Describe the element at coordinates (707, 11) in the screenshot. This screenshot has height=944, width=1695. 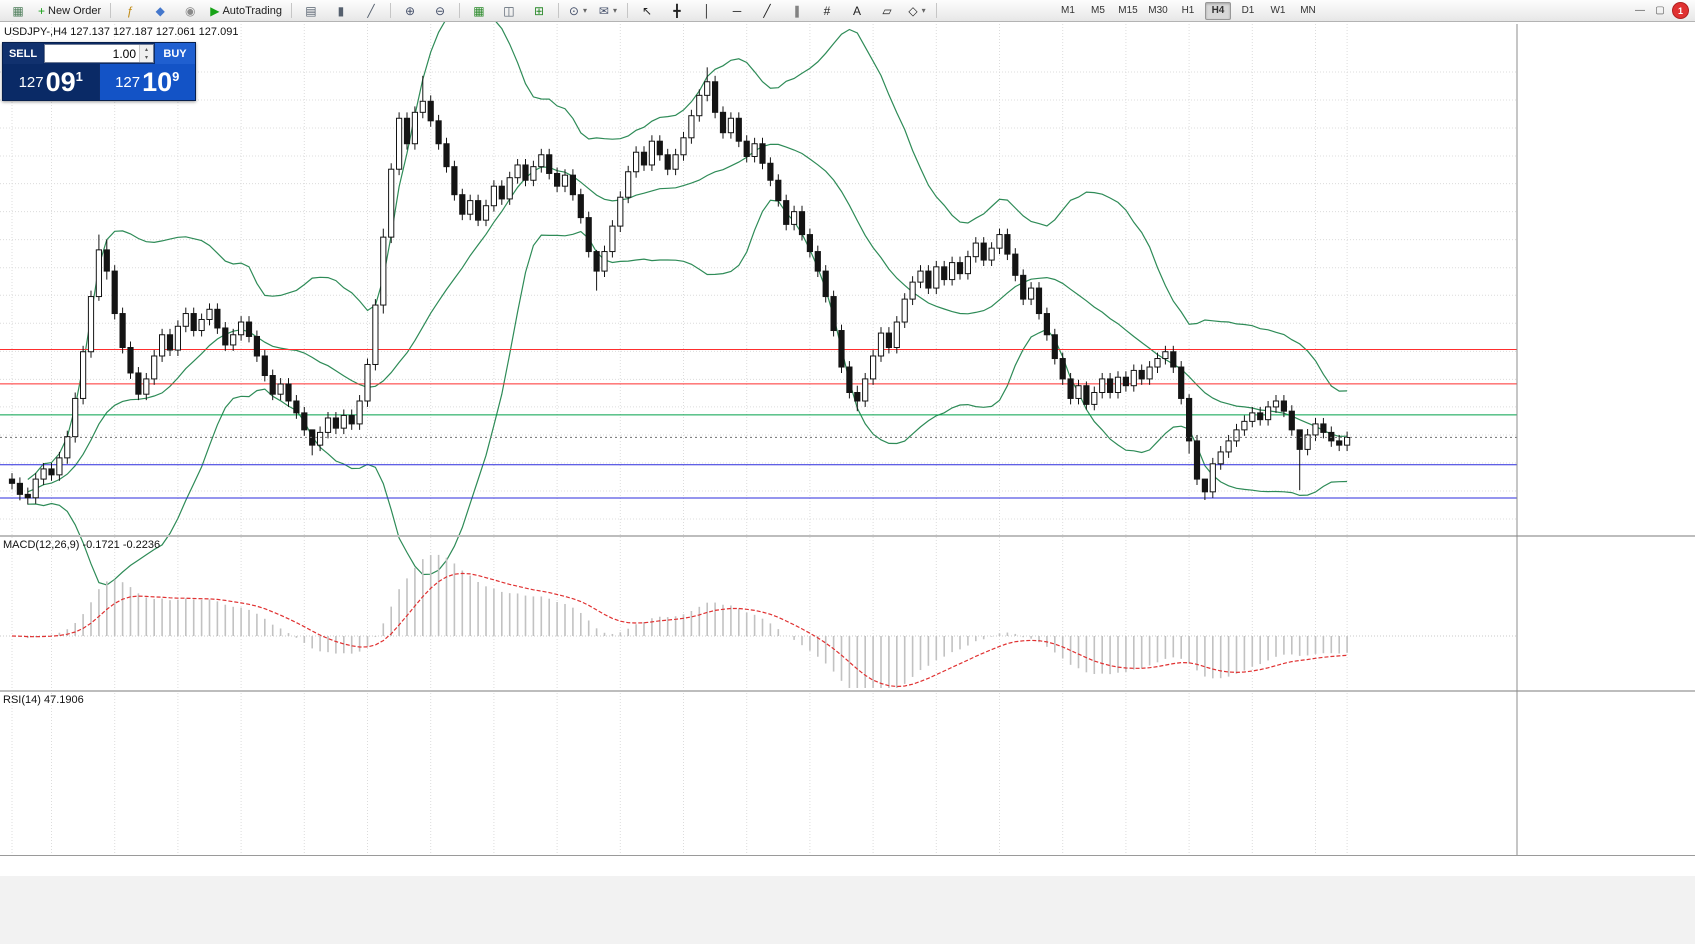
I see `vertical-line-icon: │` at that location.